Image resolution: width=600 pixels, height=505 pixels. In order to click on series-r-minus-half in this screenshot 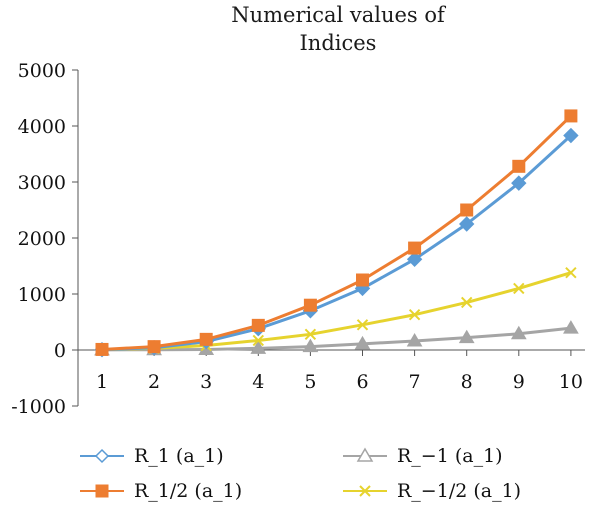, I will do `click(336, 311)`.